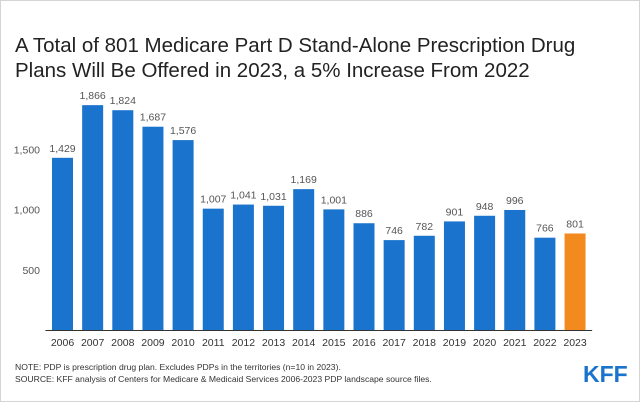 The width and height of the screenshot is (640, 402). Describe the element at coordinates (425, 343) in the screenshot. I see `x-tick-label-2018: 2018` at that location.